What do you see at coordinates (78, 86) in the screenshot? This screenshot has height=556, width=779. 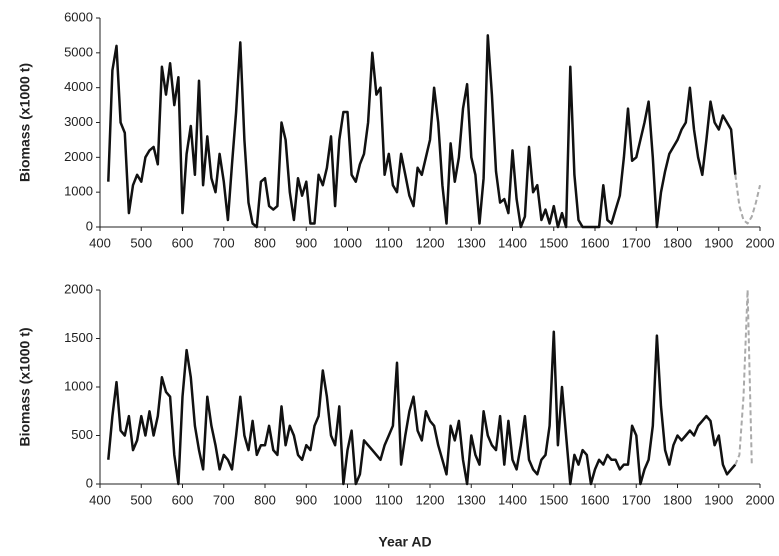 I see `y-tick-label: 4000` at bounding box center [78, 86].